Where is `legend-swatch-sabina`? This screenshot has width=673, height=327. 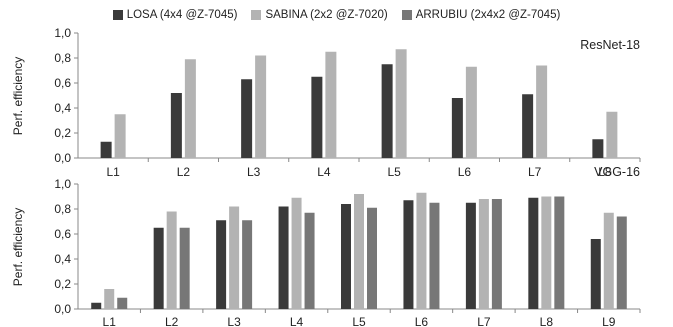
legend-swatch-sabina is located at coordinates (256, 15).